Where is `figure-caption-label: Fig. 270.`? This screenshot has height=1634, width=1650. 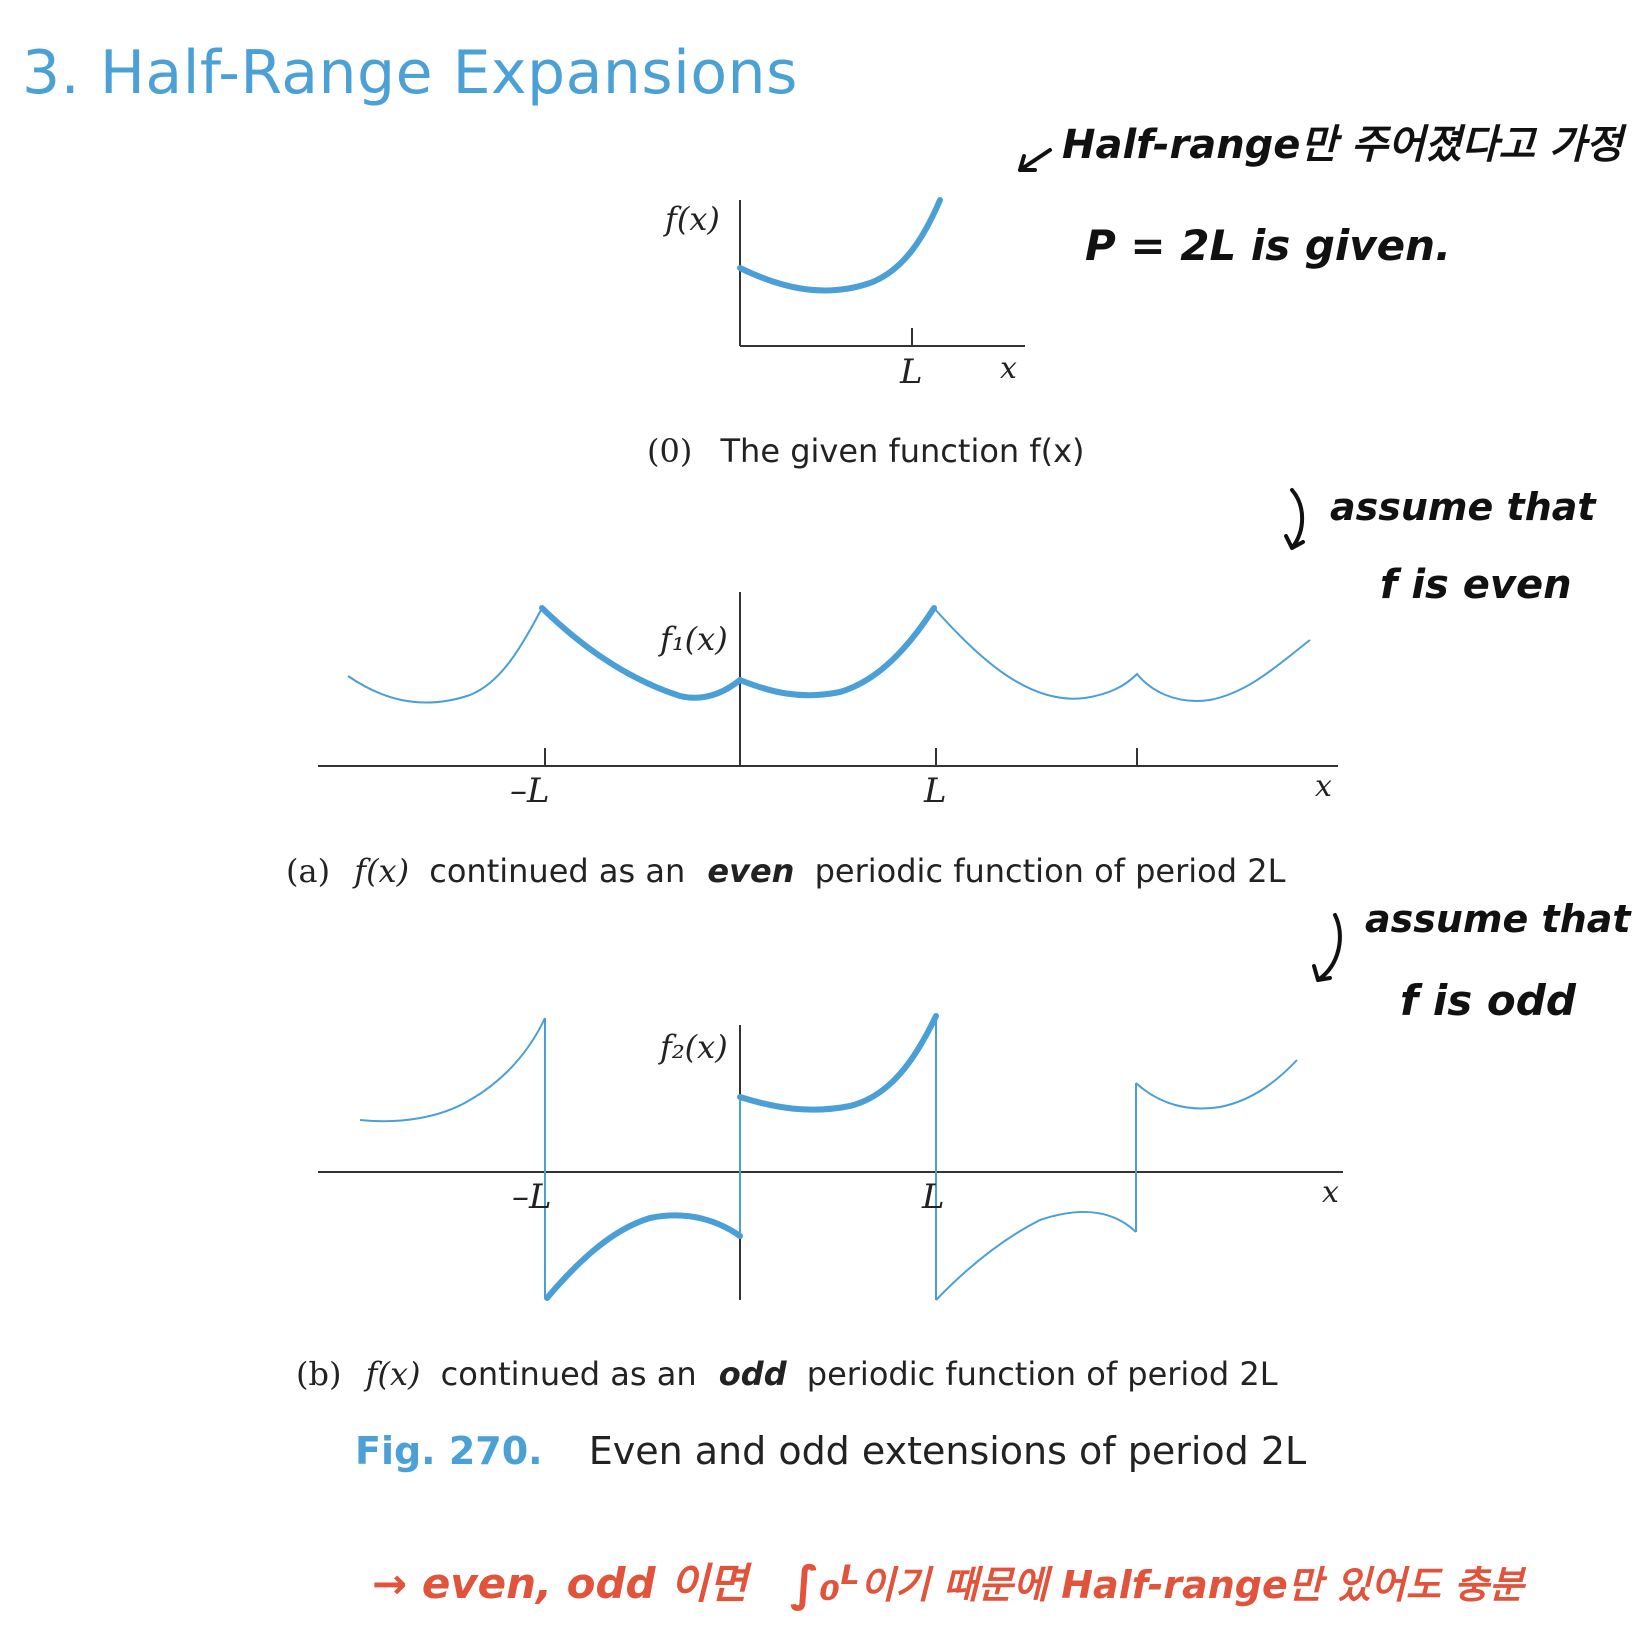 figure-caption-label: Fig. 270. is located at coordinates (449, 1451).